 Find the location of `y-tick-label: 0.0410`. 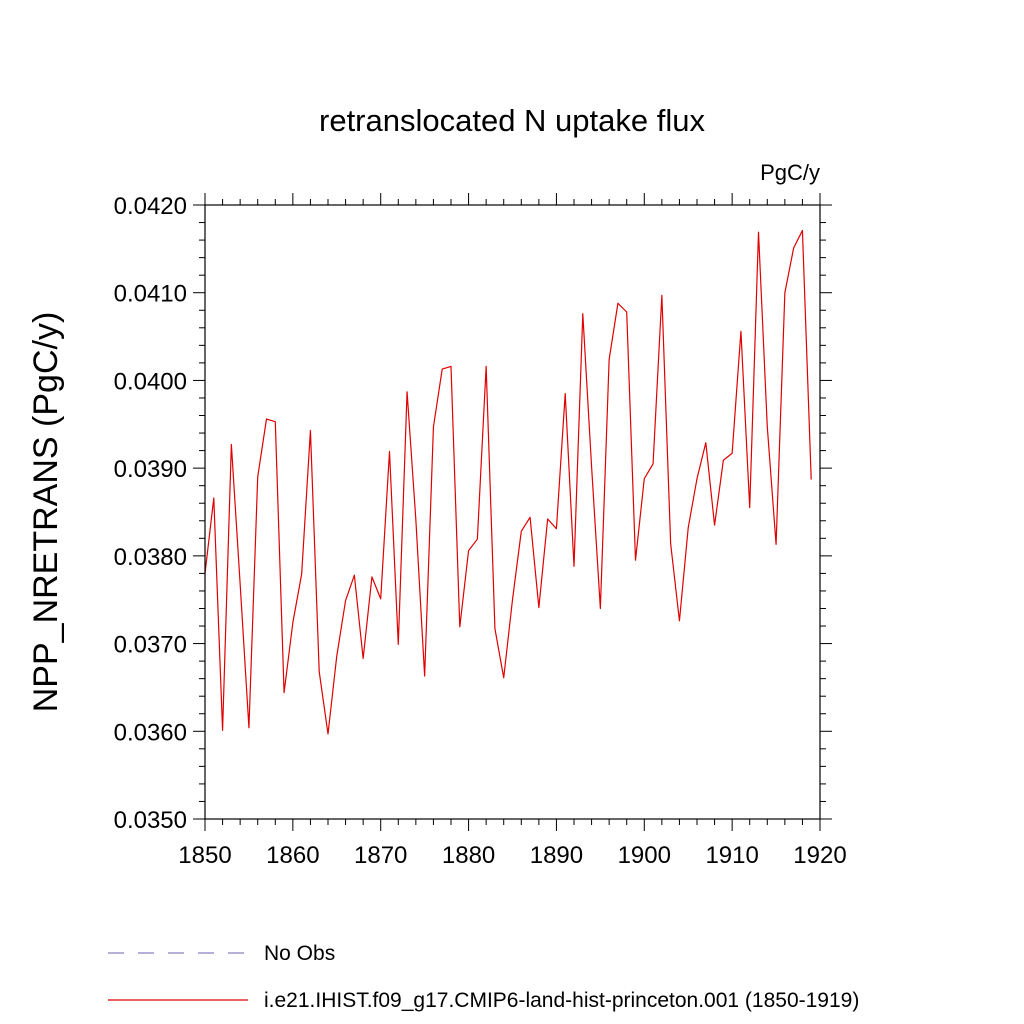

y-tick-label: 0.0410 is located at coordinates (150, 294).